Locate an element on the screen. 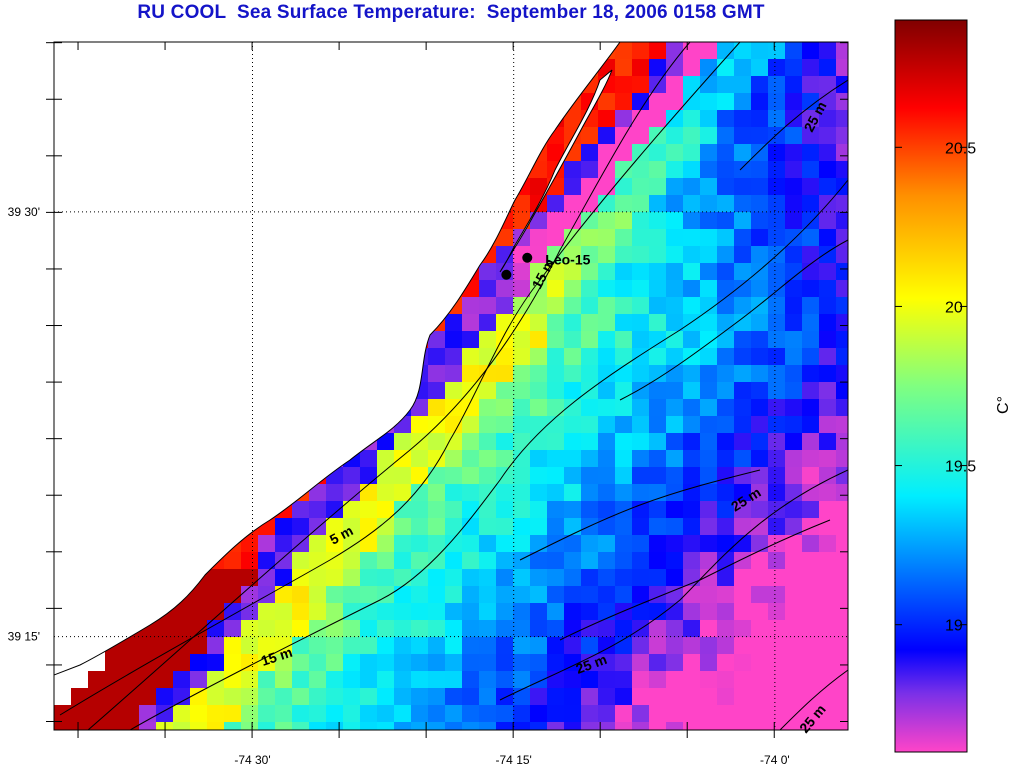  colorbar-tick-label: 20 is located at coordinates (954, 307).